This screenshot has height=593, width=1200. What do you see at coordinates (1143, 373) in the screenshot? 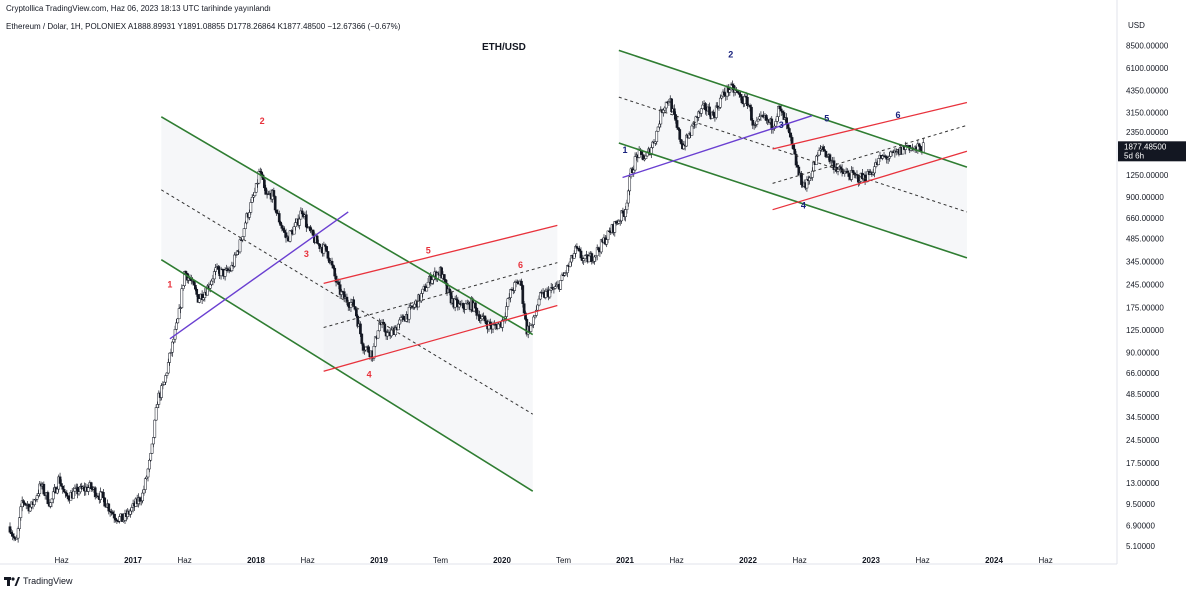
I see `price-tick-label: 66.00000` at bounding box center [1143, 373].